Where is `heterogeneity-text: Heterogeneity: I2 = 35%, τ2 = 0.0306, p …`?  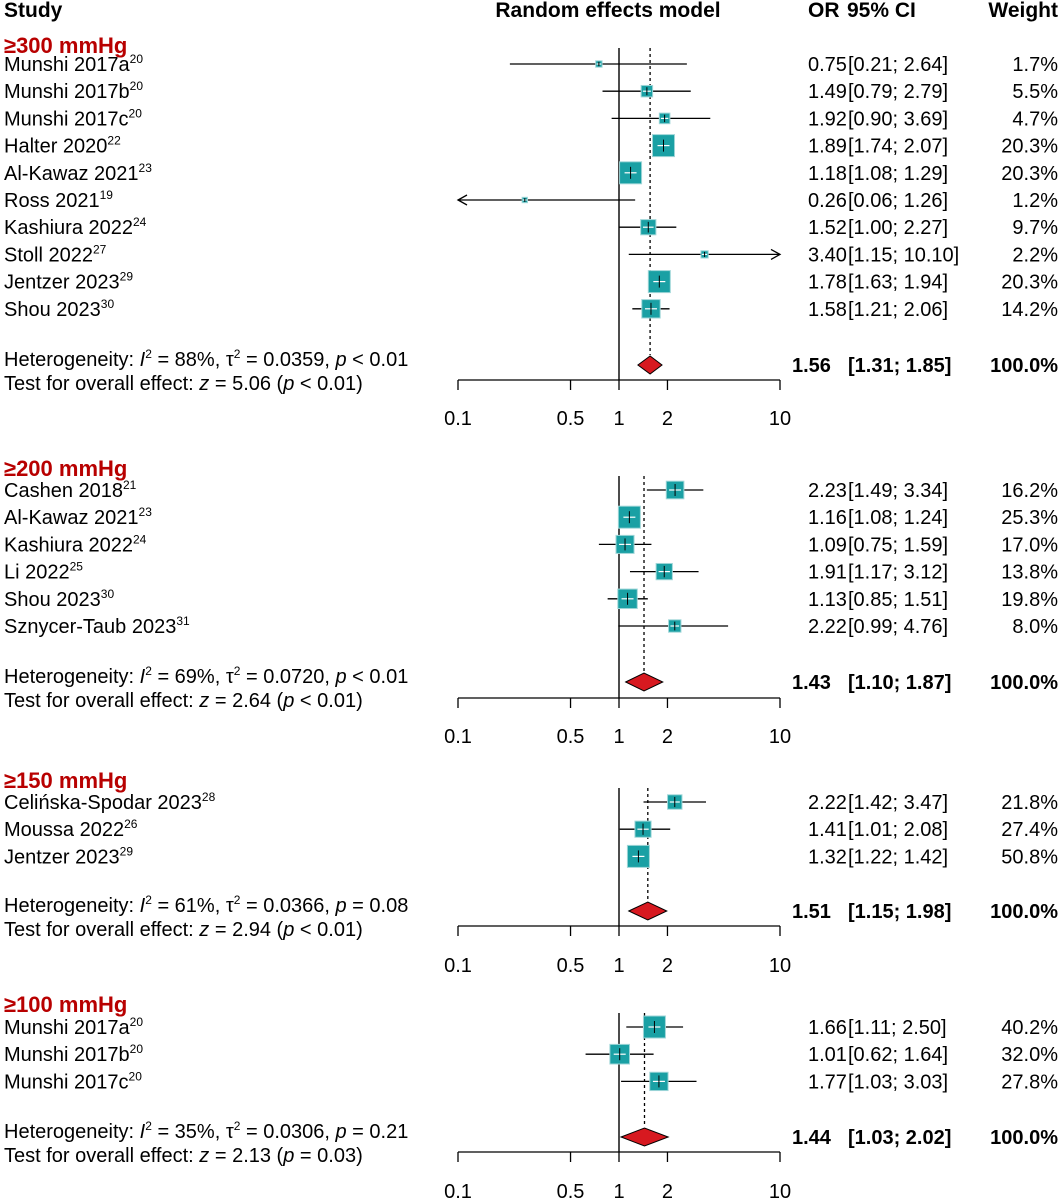 heterogeneity-text: Heterogeneity: I2 = 35%, τ2 = 0.0306, p … is located at coordinates (206, 1131).